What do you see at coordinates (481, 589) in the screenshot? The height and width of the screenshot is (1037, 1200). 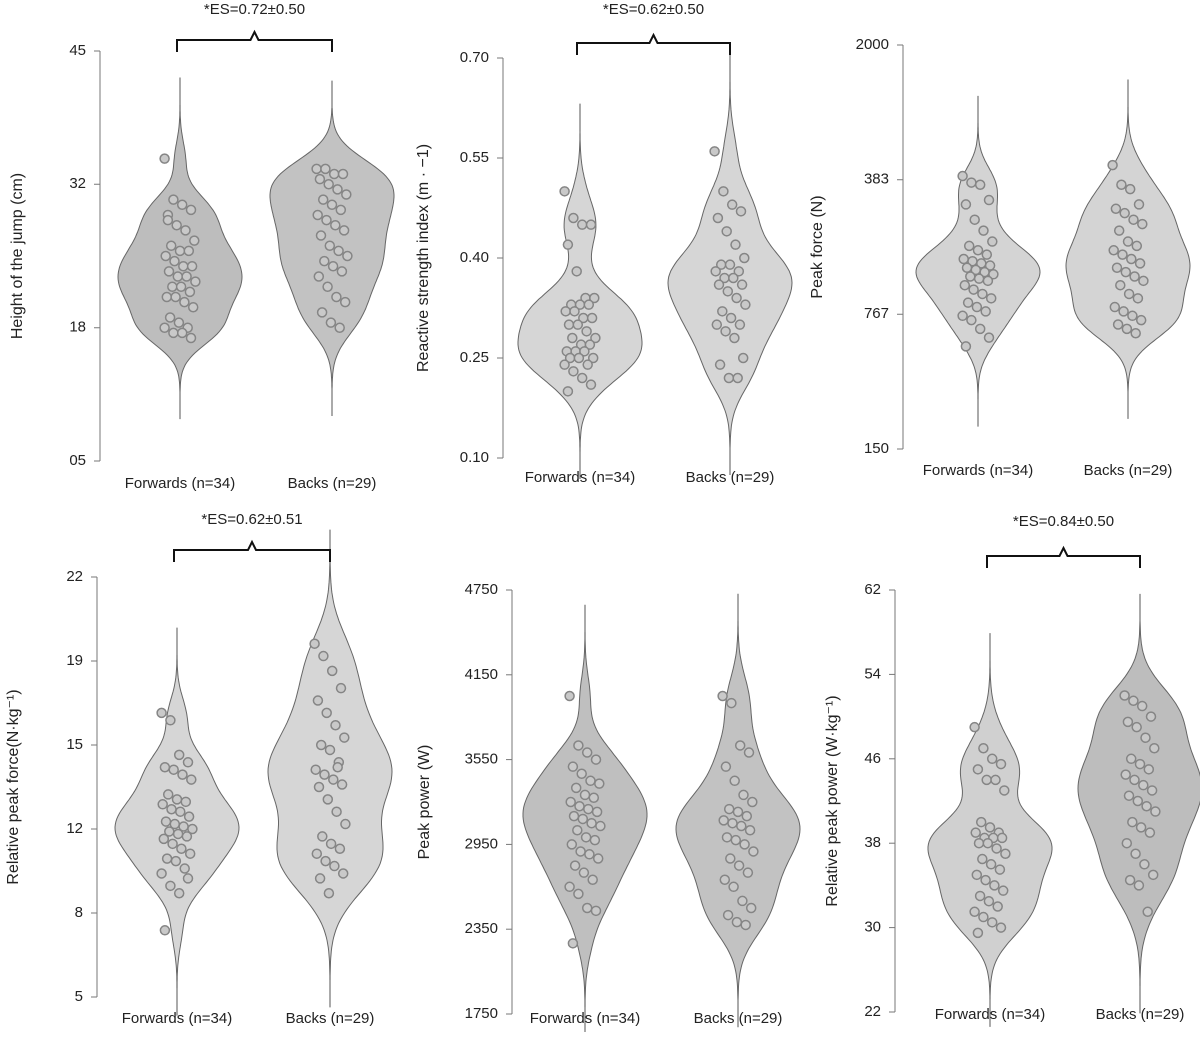 I see `y-tick-label: 4750` at bounding box center [481, 589].